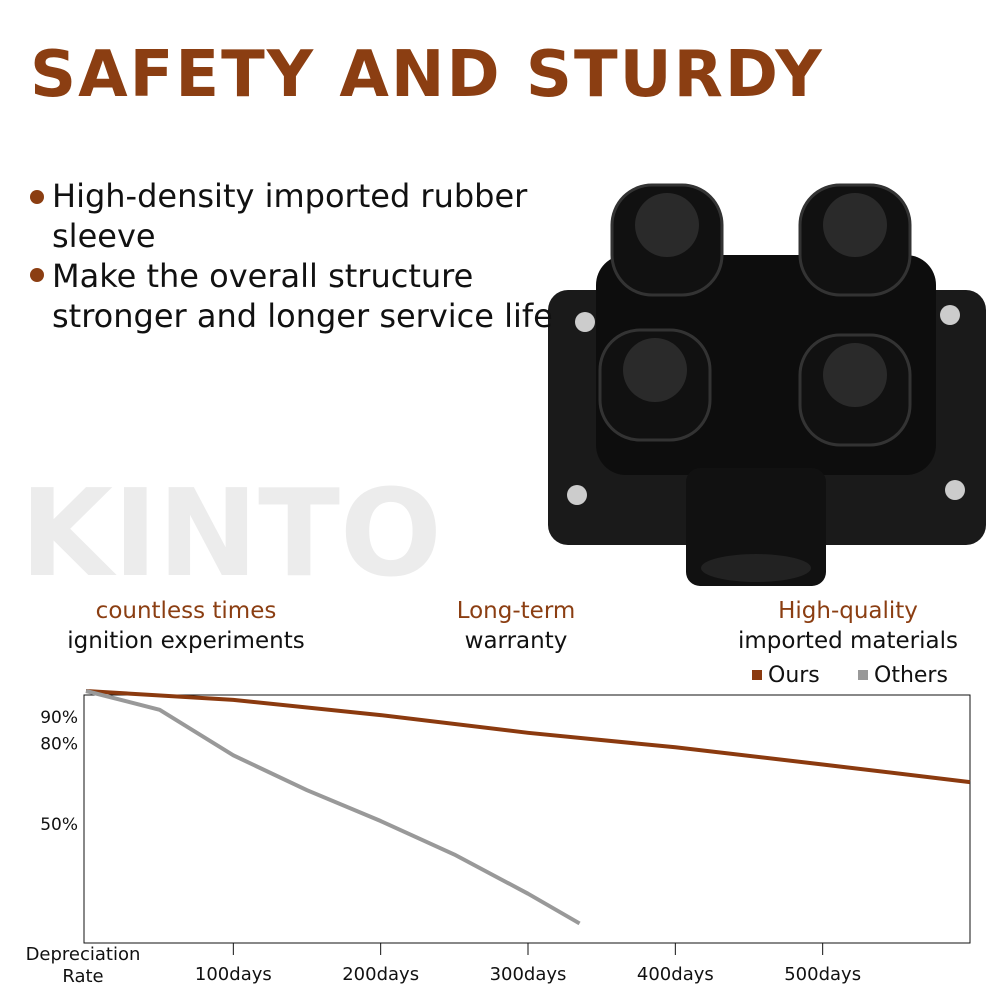 The width and height of the screenshot is (1000, 1000). Describe the element at coordinates (59, 825) in the screenshot. I see `y-tick-label: 50%` at that location.